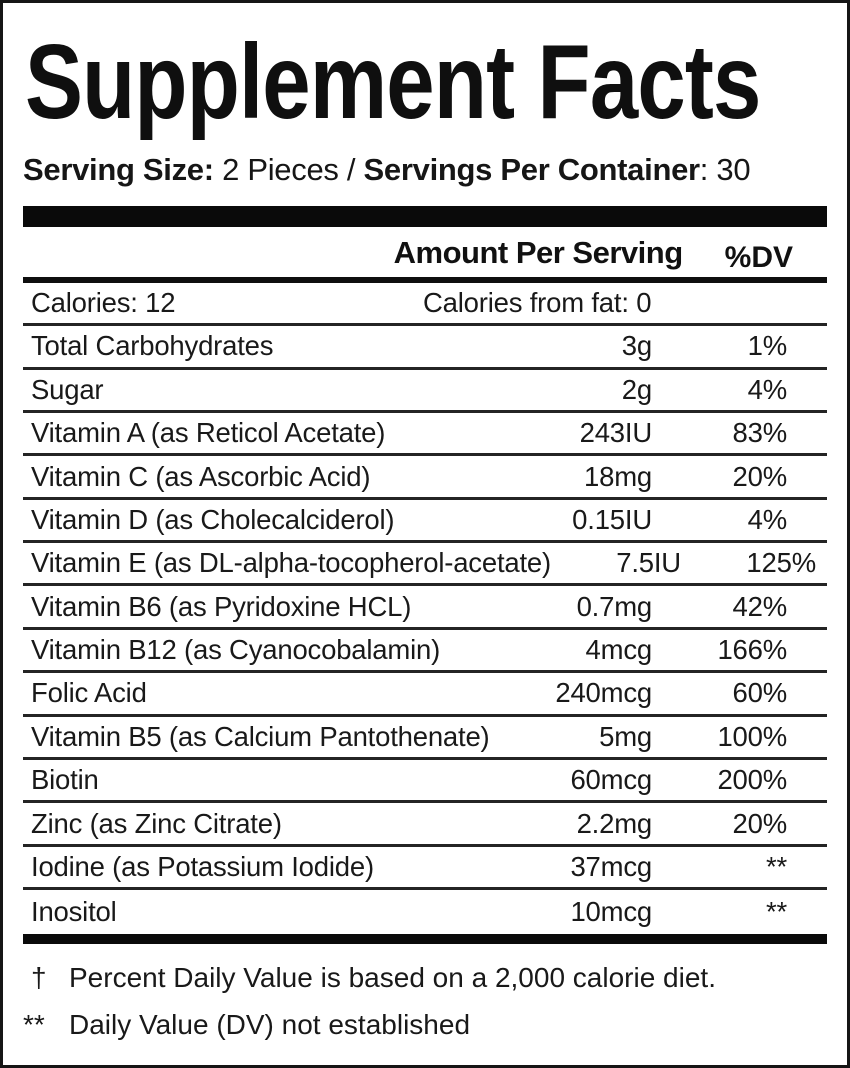 Image resolution: width=850 pixels, height=1068 pixels. Describe the element at coordinates (760, 433) in the screenshot. I see `nutrient-dv: 83%` at that location.